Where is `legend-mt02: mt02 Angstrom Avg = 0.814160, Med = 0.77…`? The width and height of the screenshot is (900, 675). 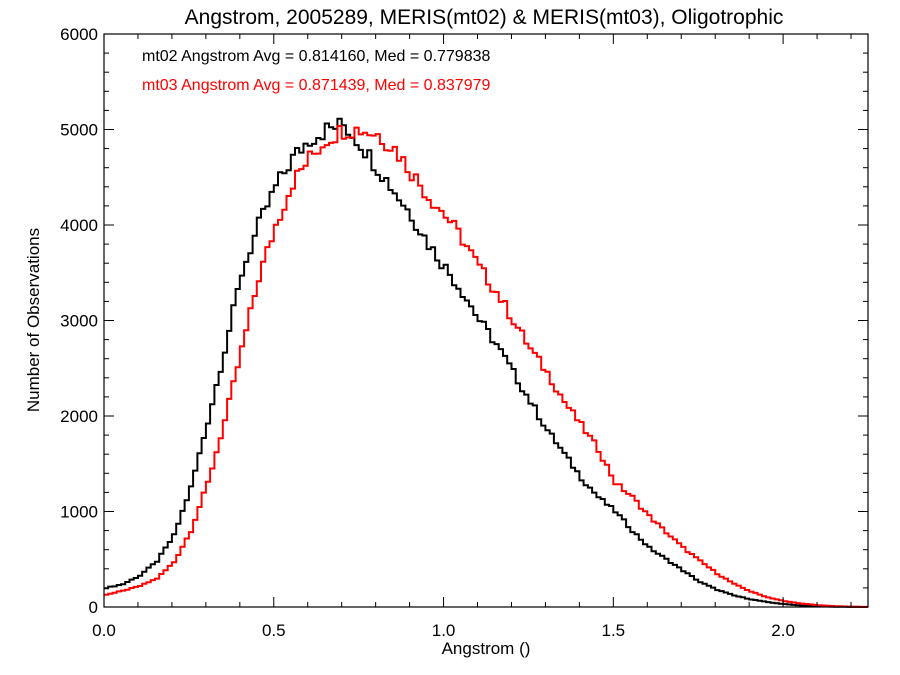 legend-mt02: mt02 Angstrom Avg = 0.814160, Med = 0.77… is located at coordinates (316, 56).